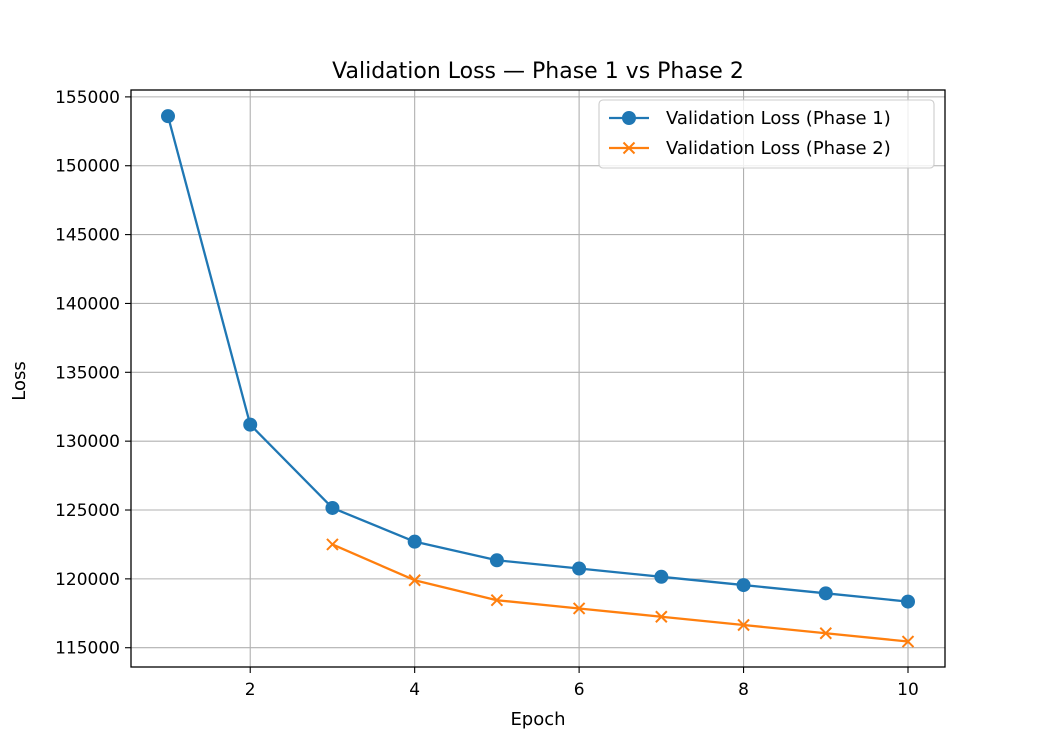 Image resolution: width=1050 pixels, height=750 pixels. Describe the element at coordinates (87, 511) in the screenshot. I see `y-tick-label: 125000` at that location.